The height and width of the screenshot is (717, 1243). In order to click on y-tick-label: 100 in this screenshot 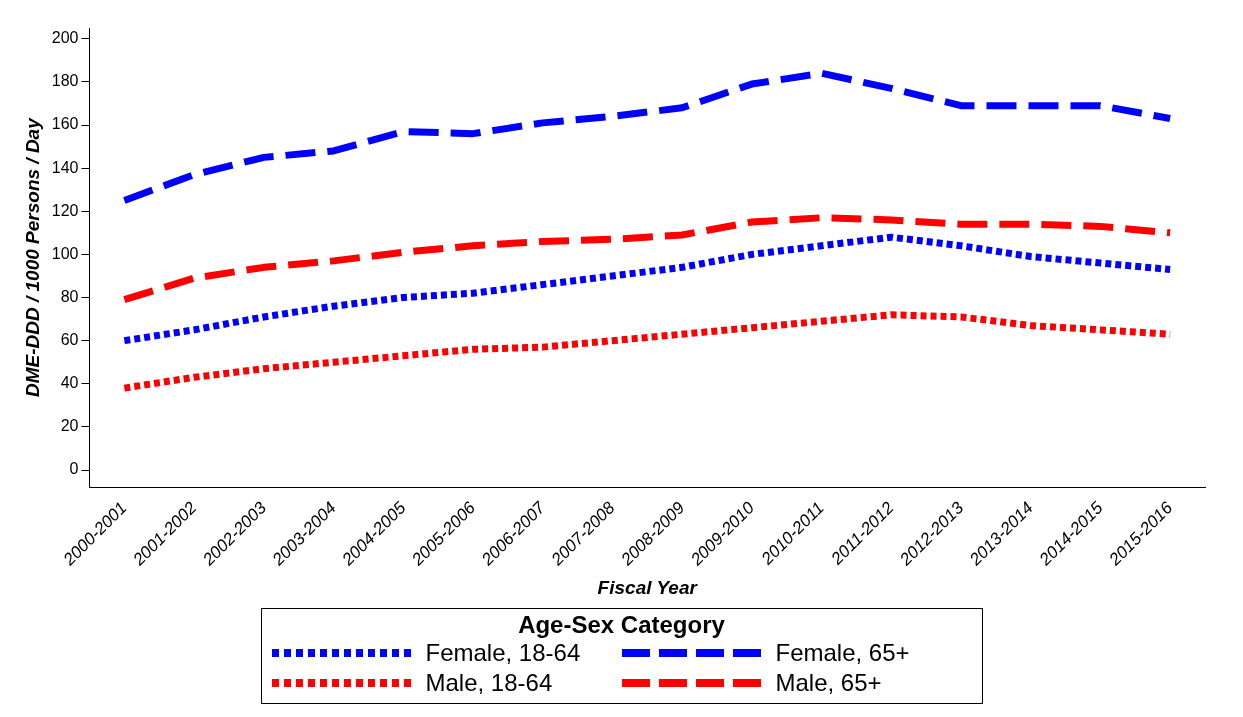, I will do `click(65, 253)`.